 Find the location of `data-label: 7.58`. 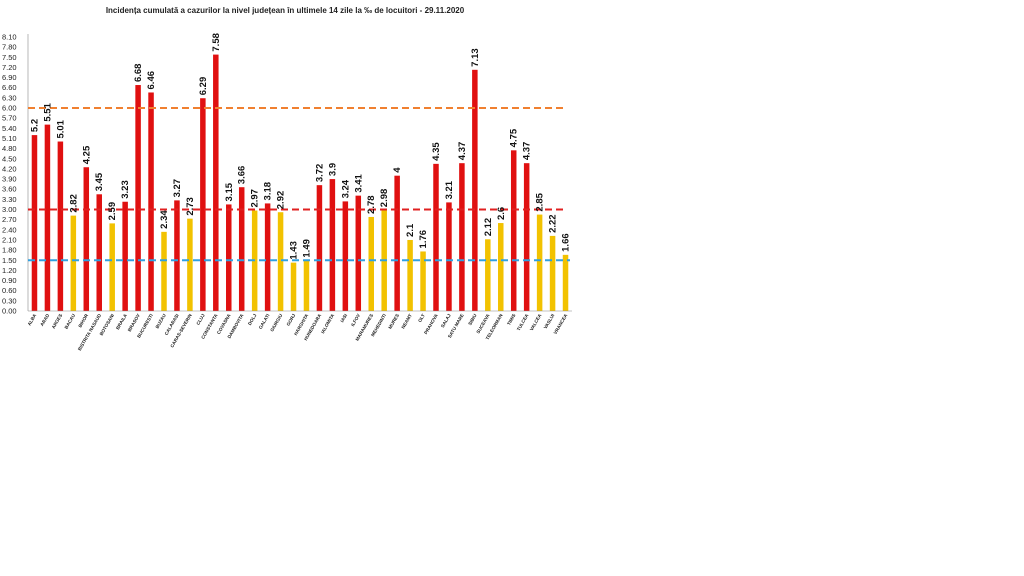

data-label: 7.58 is located at coordinates (216, 42).